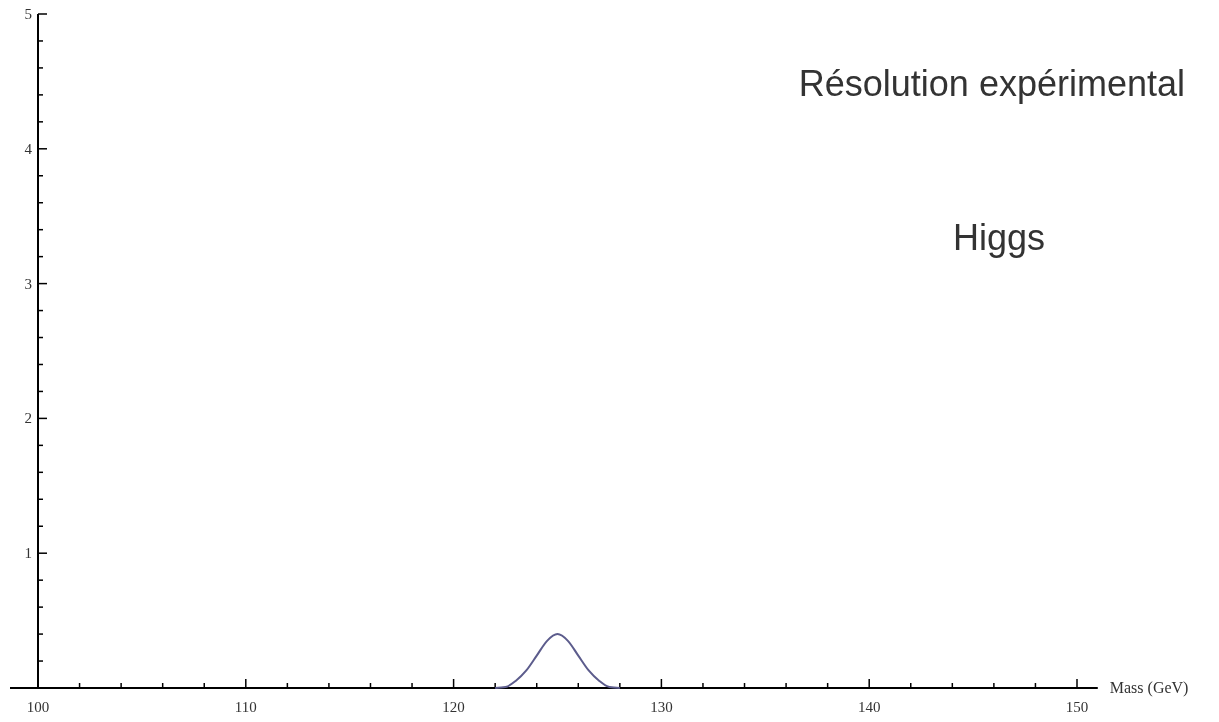  I want to click on y-tick-label: 1, so click(28, 553).